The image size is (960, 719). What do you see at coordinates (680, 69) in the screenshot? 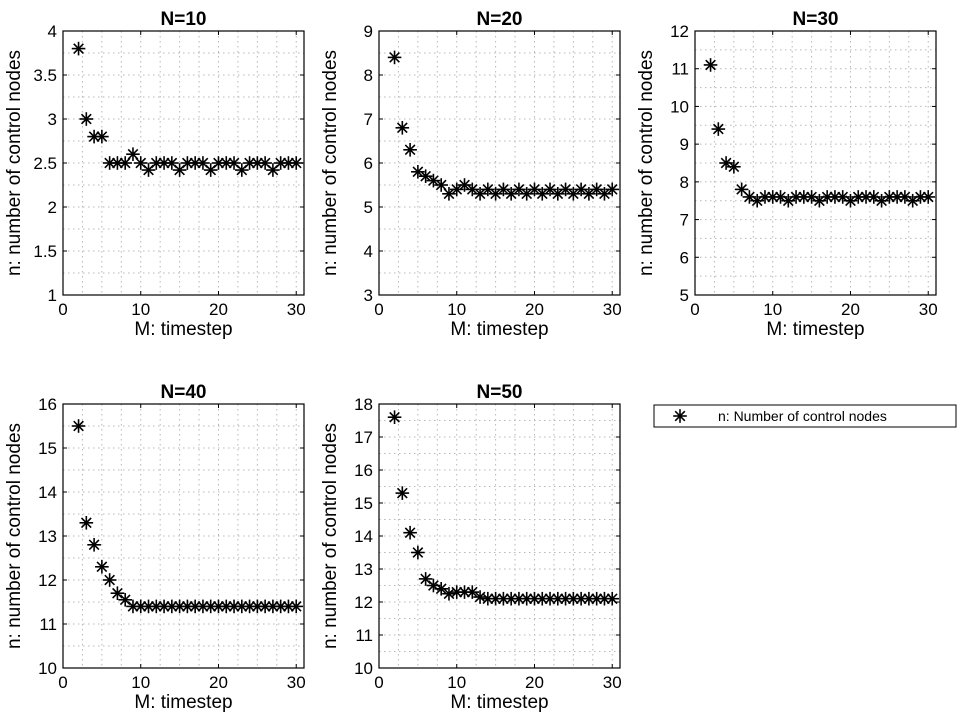
I see `y-tick-label: 11` at bounding box center [680, 69].